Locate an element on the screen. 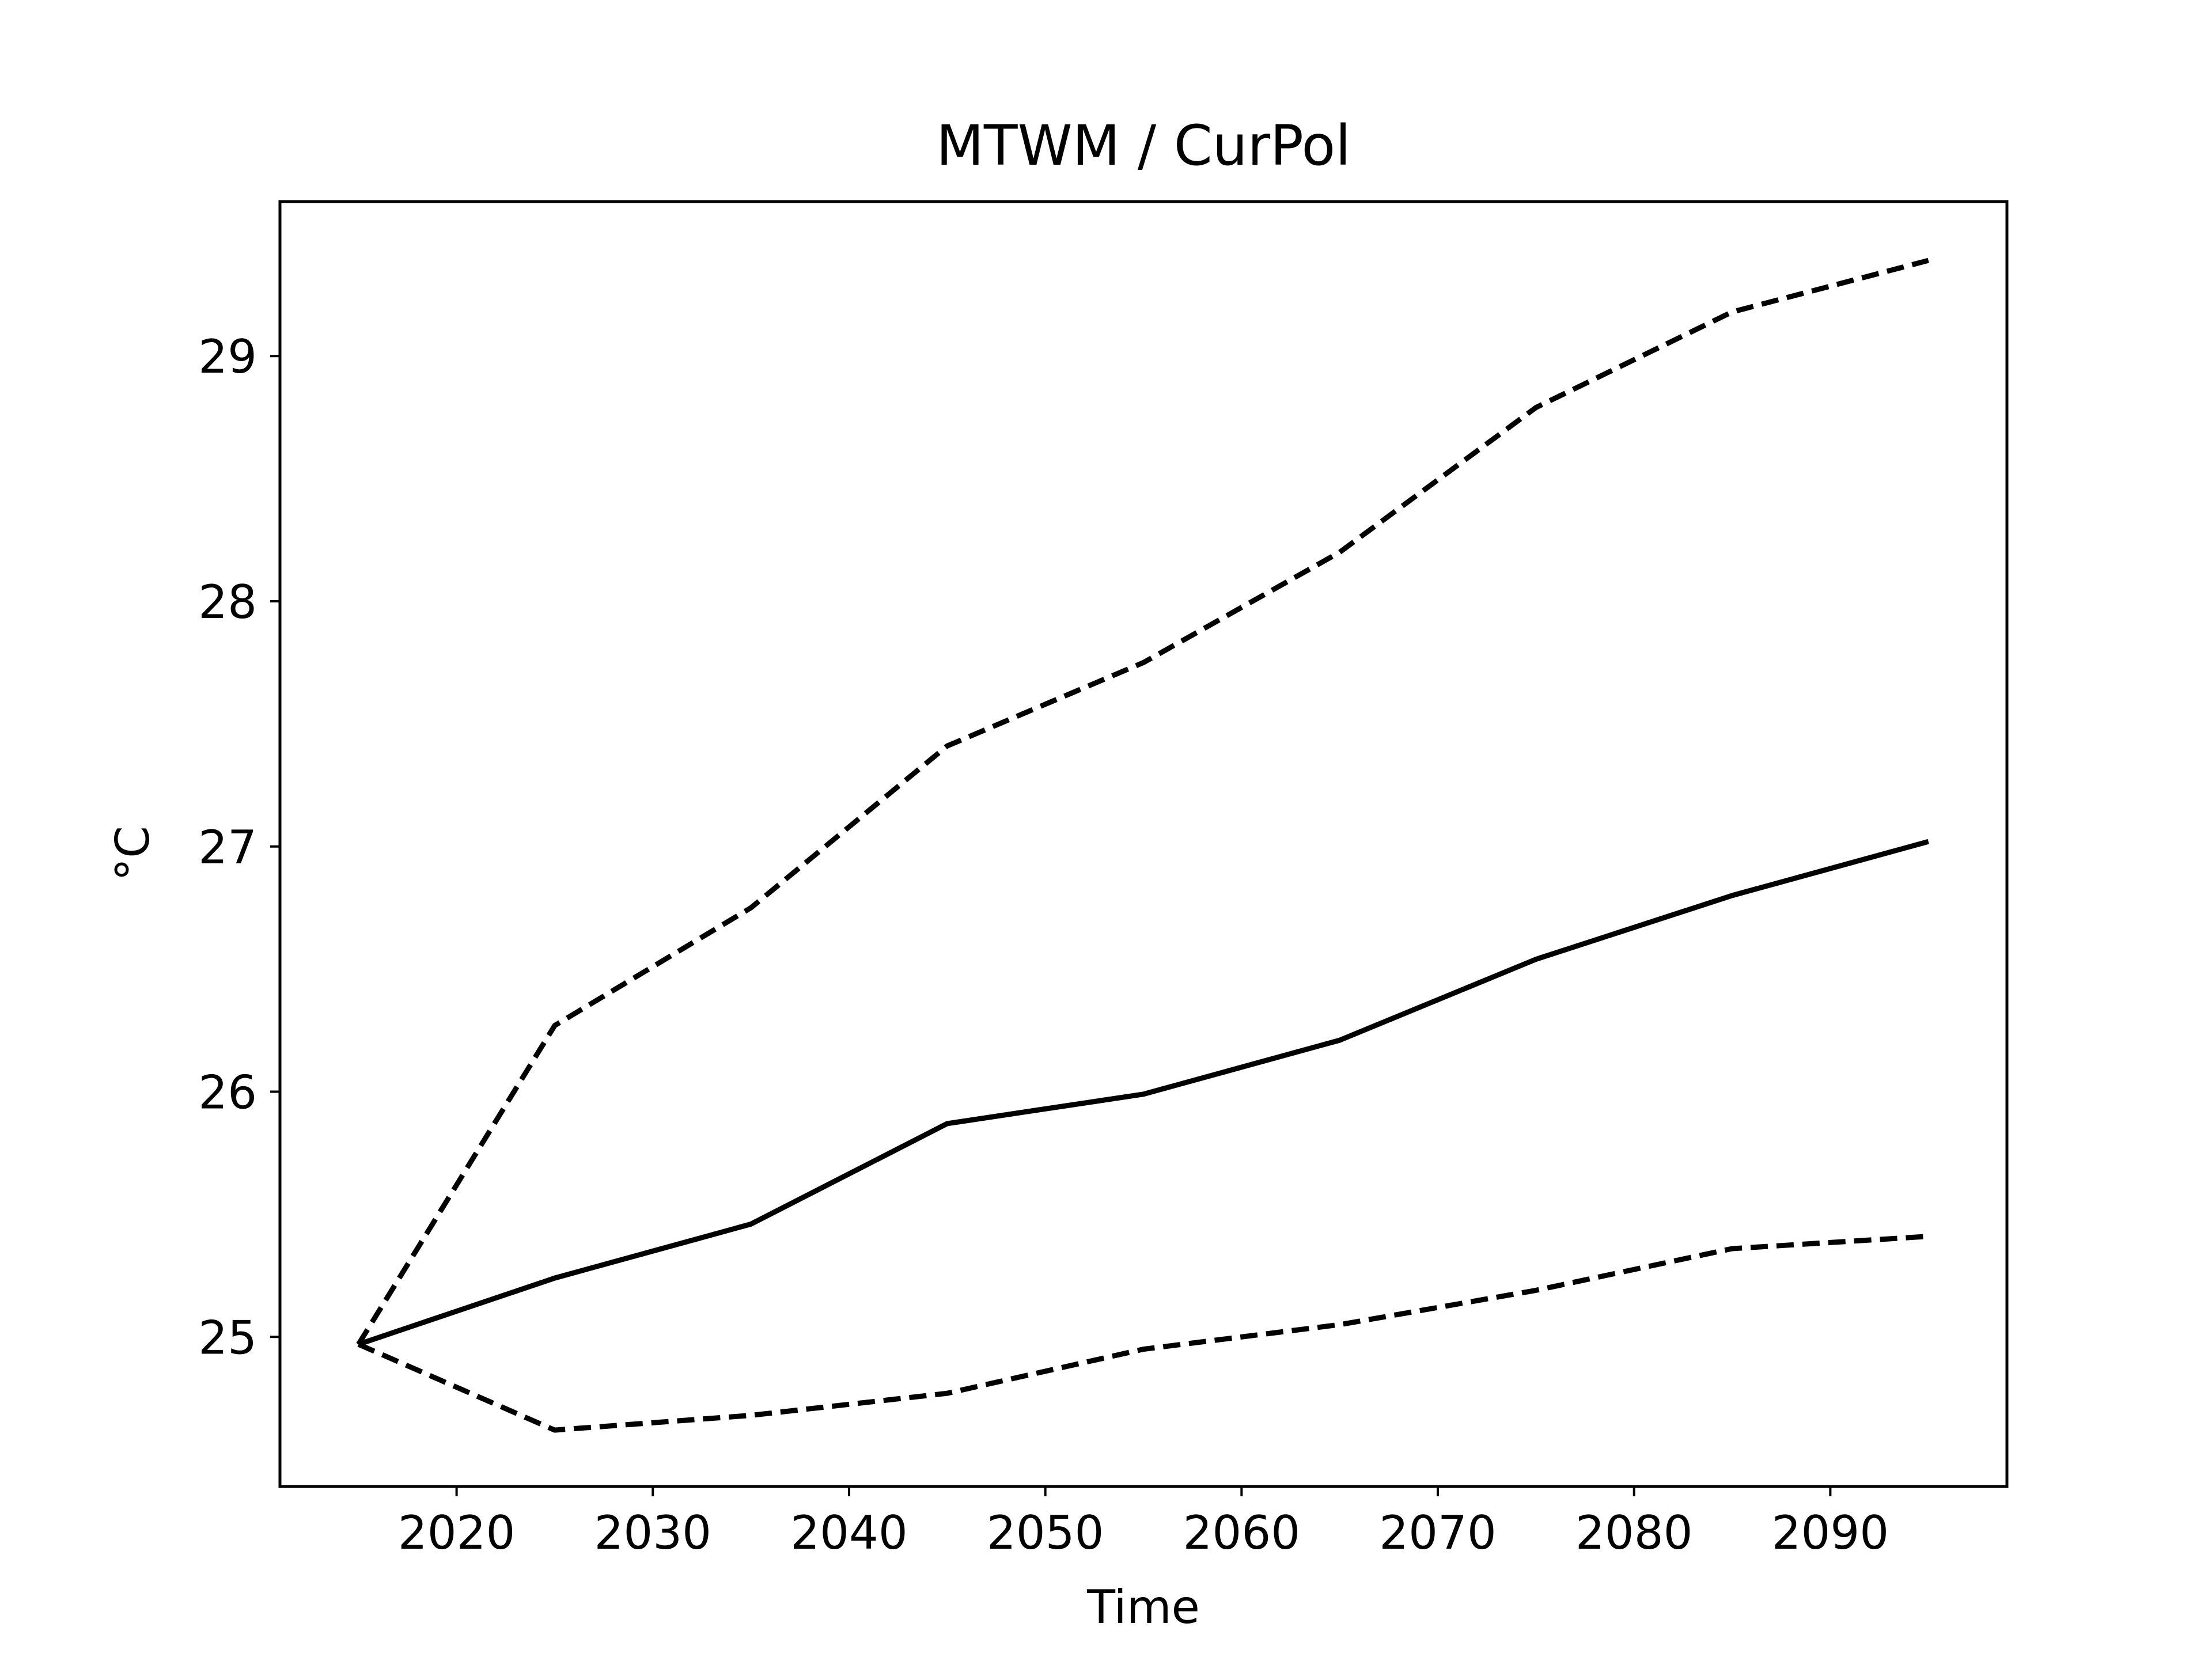  x-axis-label: Time is located at coordinates (1143, 1607).